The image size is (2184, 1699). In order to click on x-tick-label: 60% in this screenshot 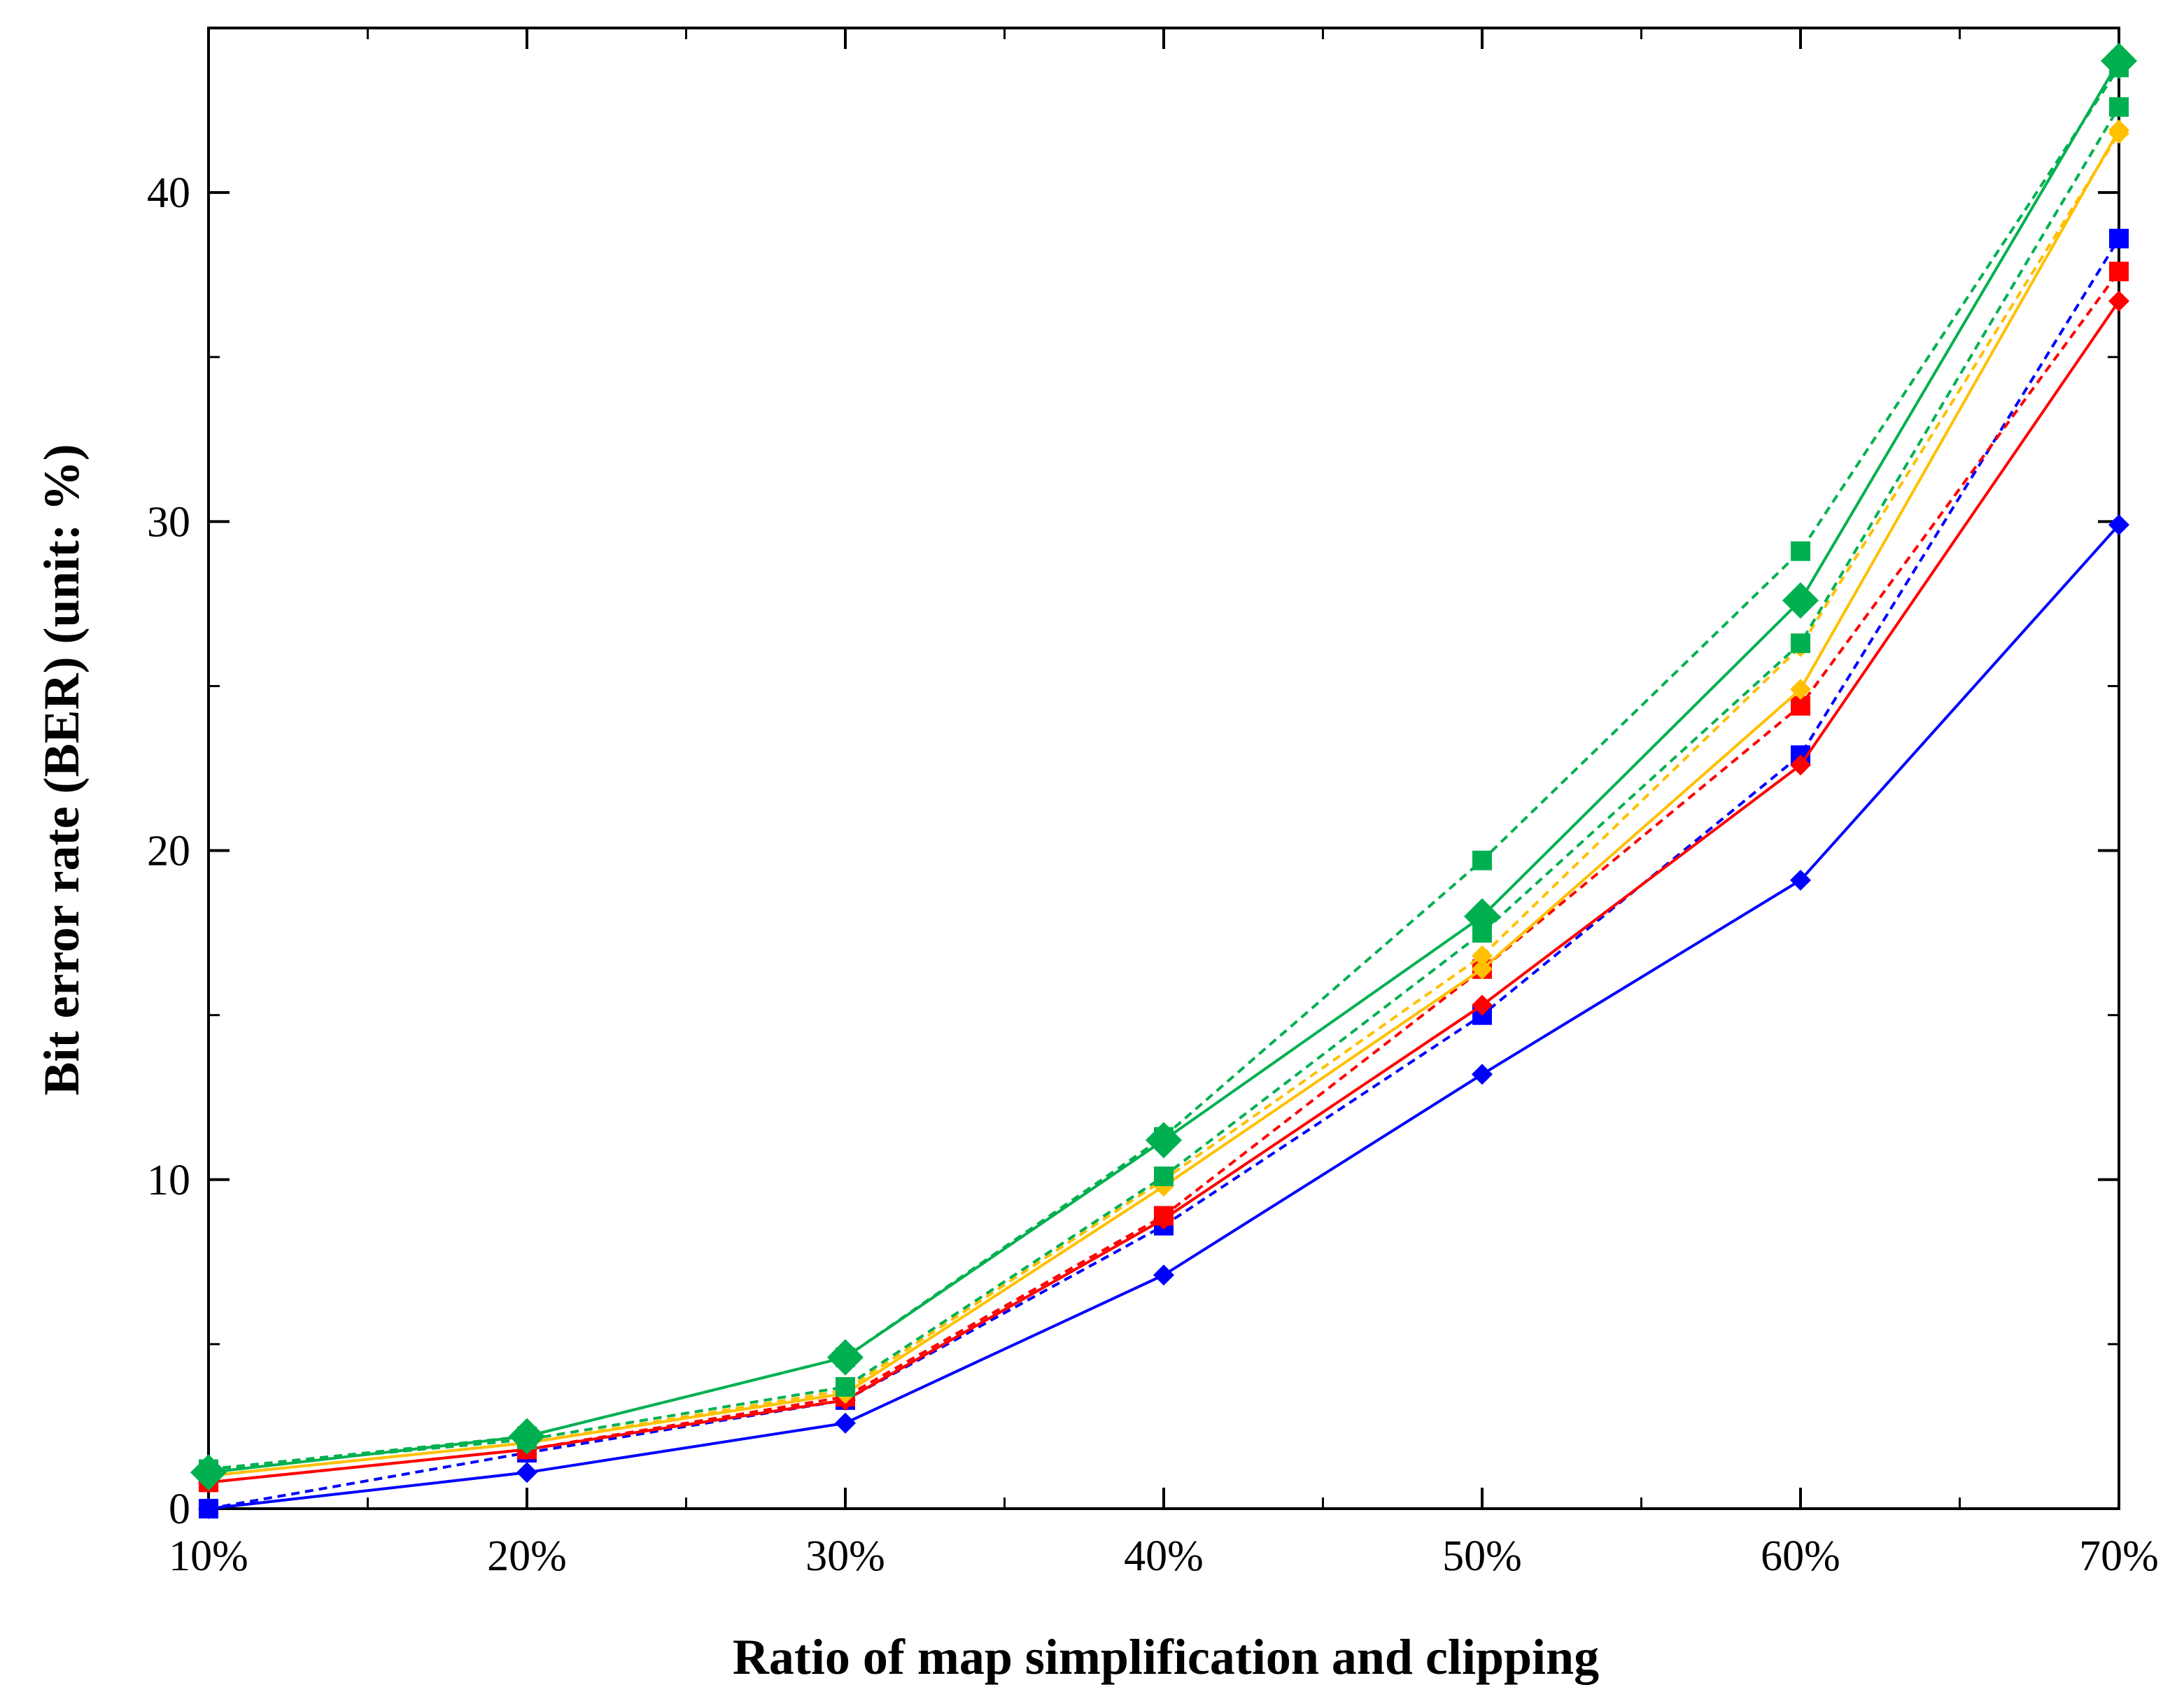, I will do `click(1800, 1556)`.